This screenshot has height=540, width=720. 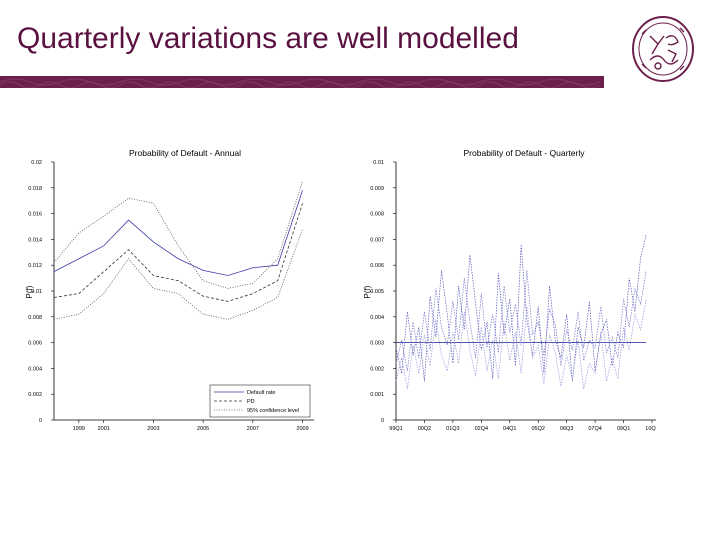 What do you see at coordinates (203, 429) in the screenshot?
I see `x-tick-label: 2005` at bounding box center [203, 429].